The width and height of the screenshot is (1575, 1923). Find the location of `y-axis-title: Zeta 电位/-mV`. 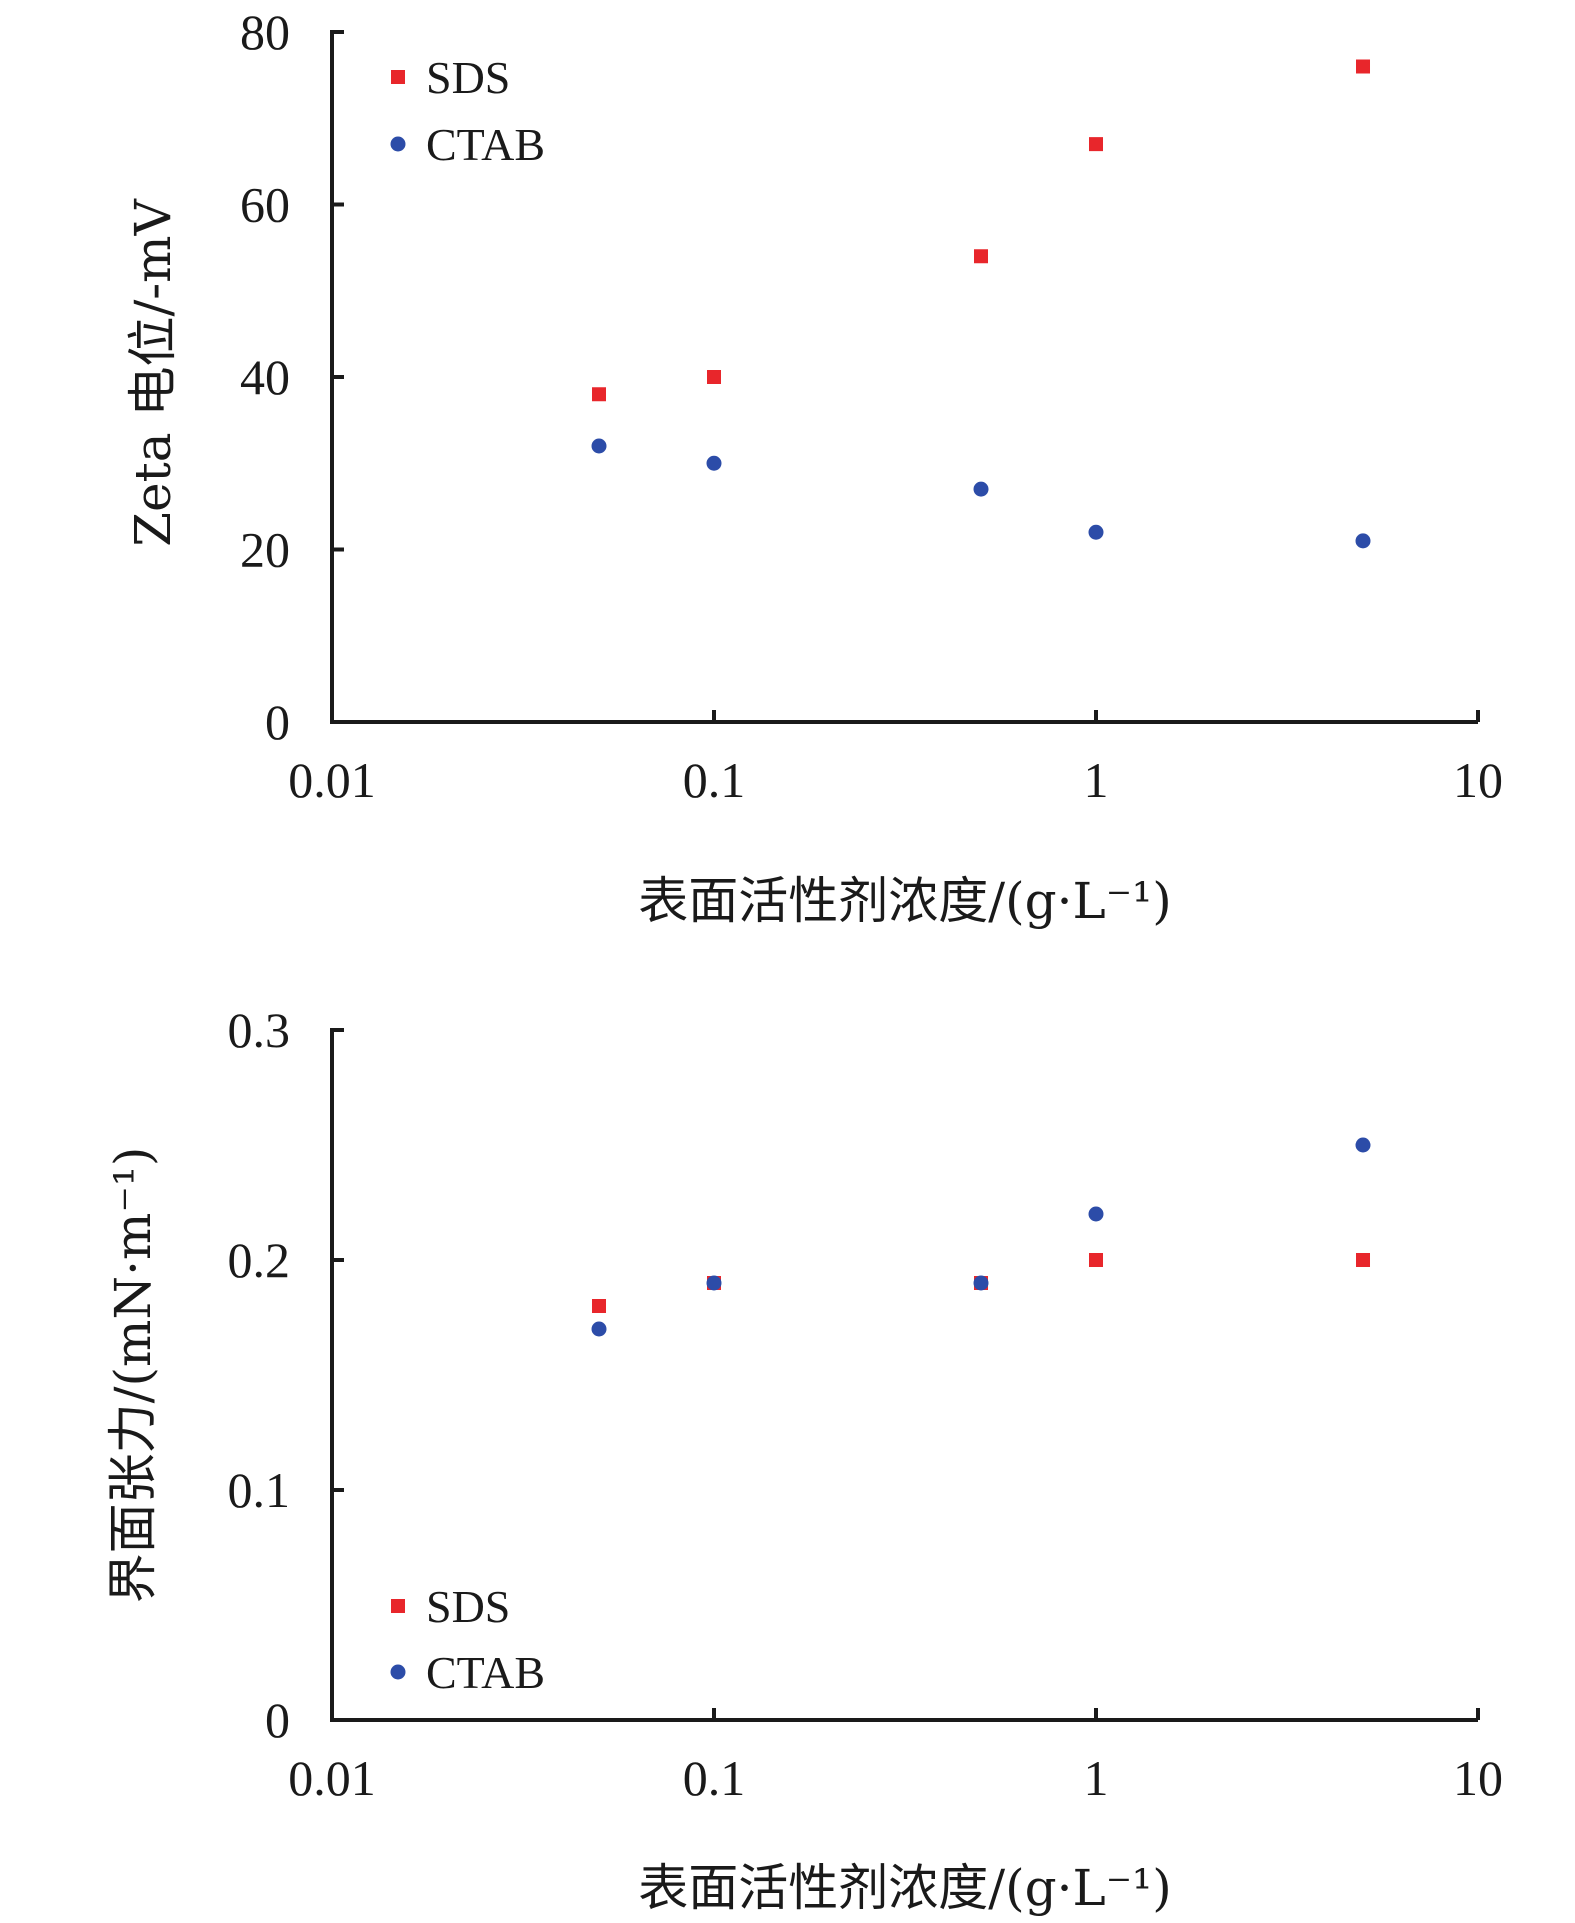

y-axis-title: Zeta 电位/-mV is located at coordinates (153, 372).